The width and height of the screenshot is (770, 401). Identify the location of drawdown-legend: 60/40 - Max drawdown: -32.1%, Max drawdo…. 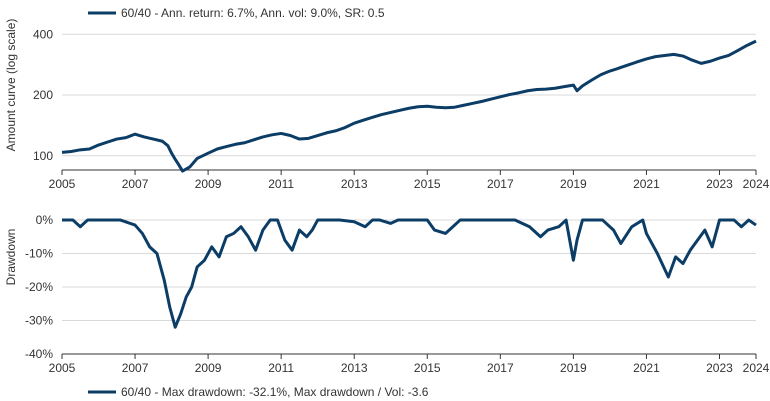
(258, 392).